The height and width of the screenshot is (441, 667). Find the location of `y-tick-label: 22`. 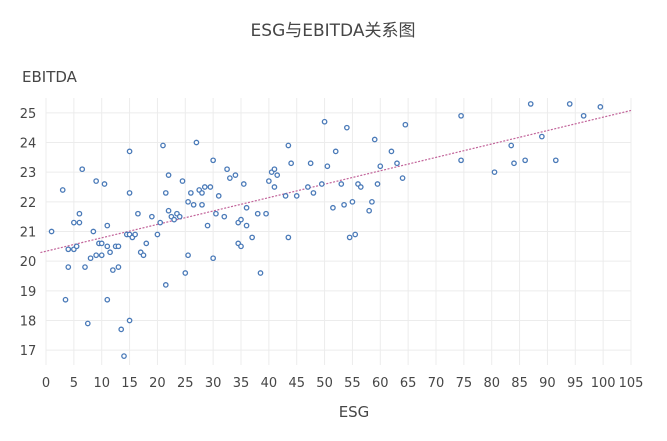

y-tick-label: 22 is located at coordinates (28, 203).